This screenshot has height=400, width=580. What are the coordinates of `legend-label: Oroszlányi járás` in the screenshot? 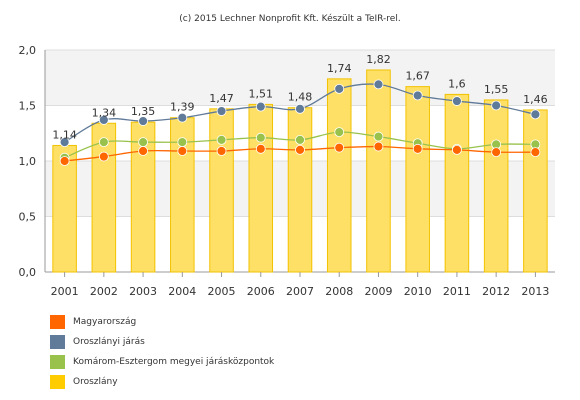 It's located at (109, 342).